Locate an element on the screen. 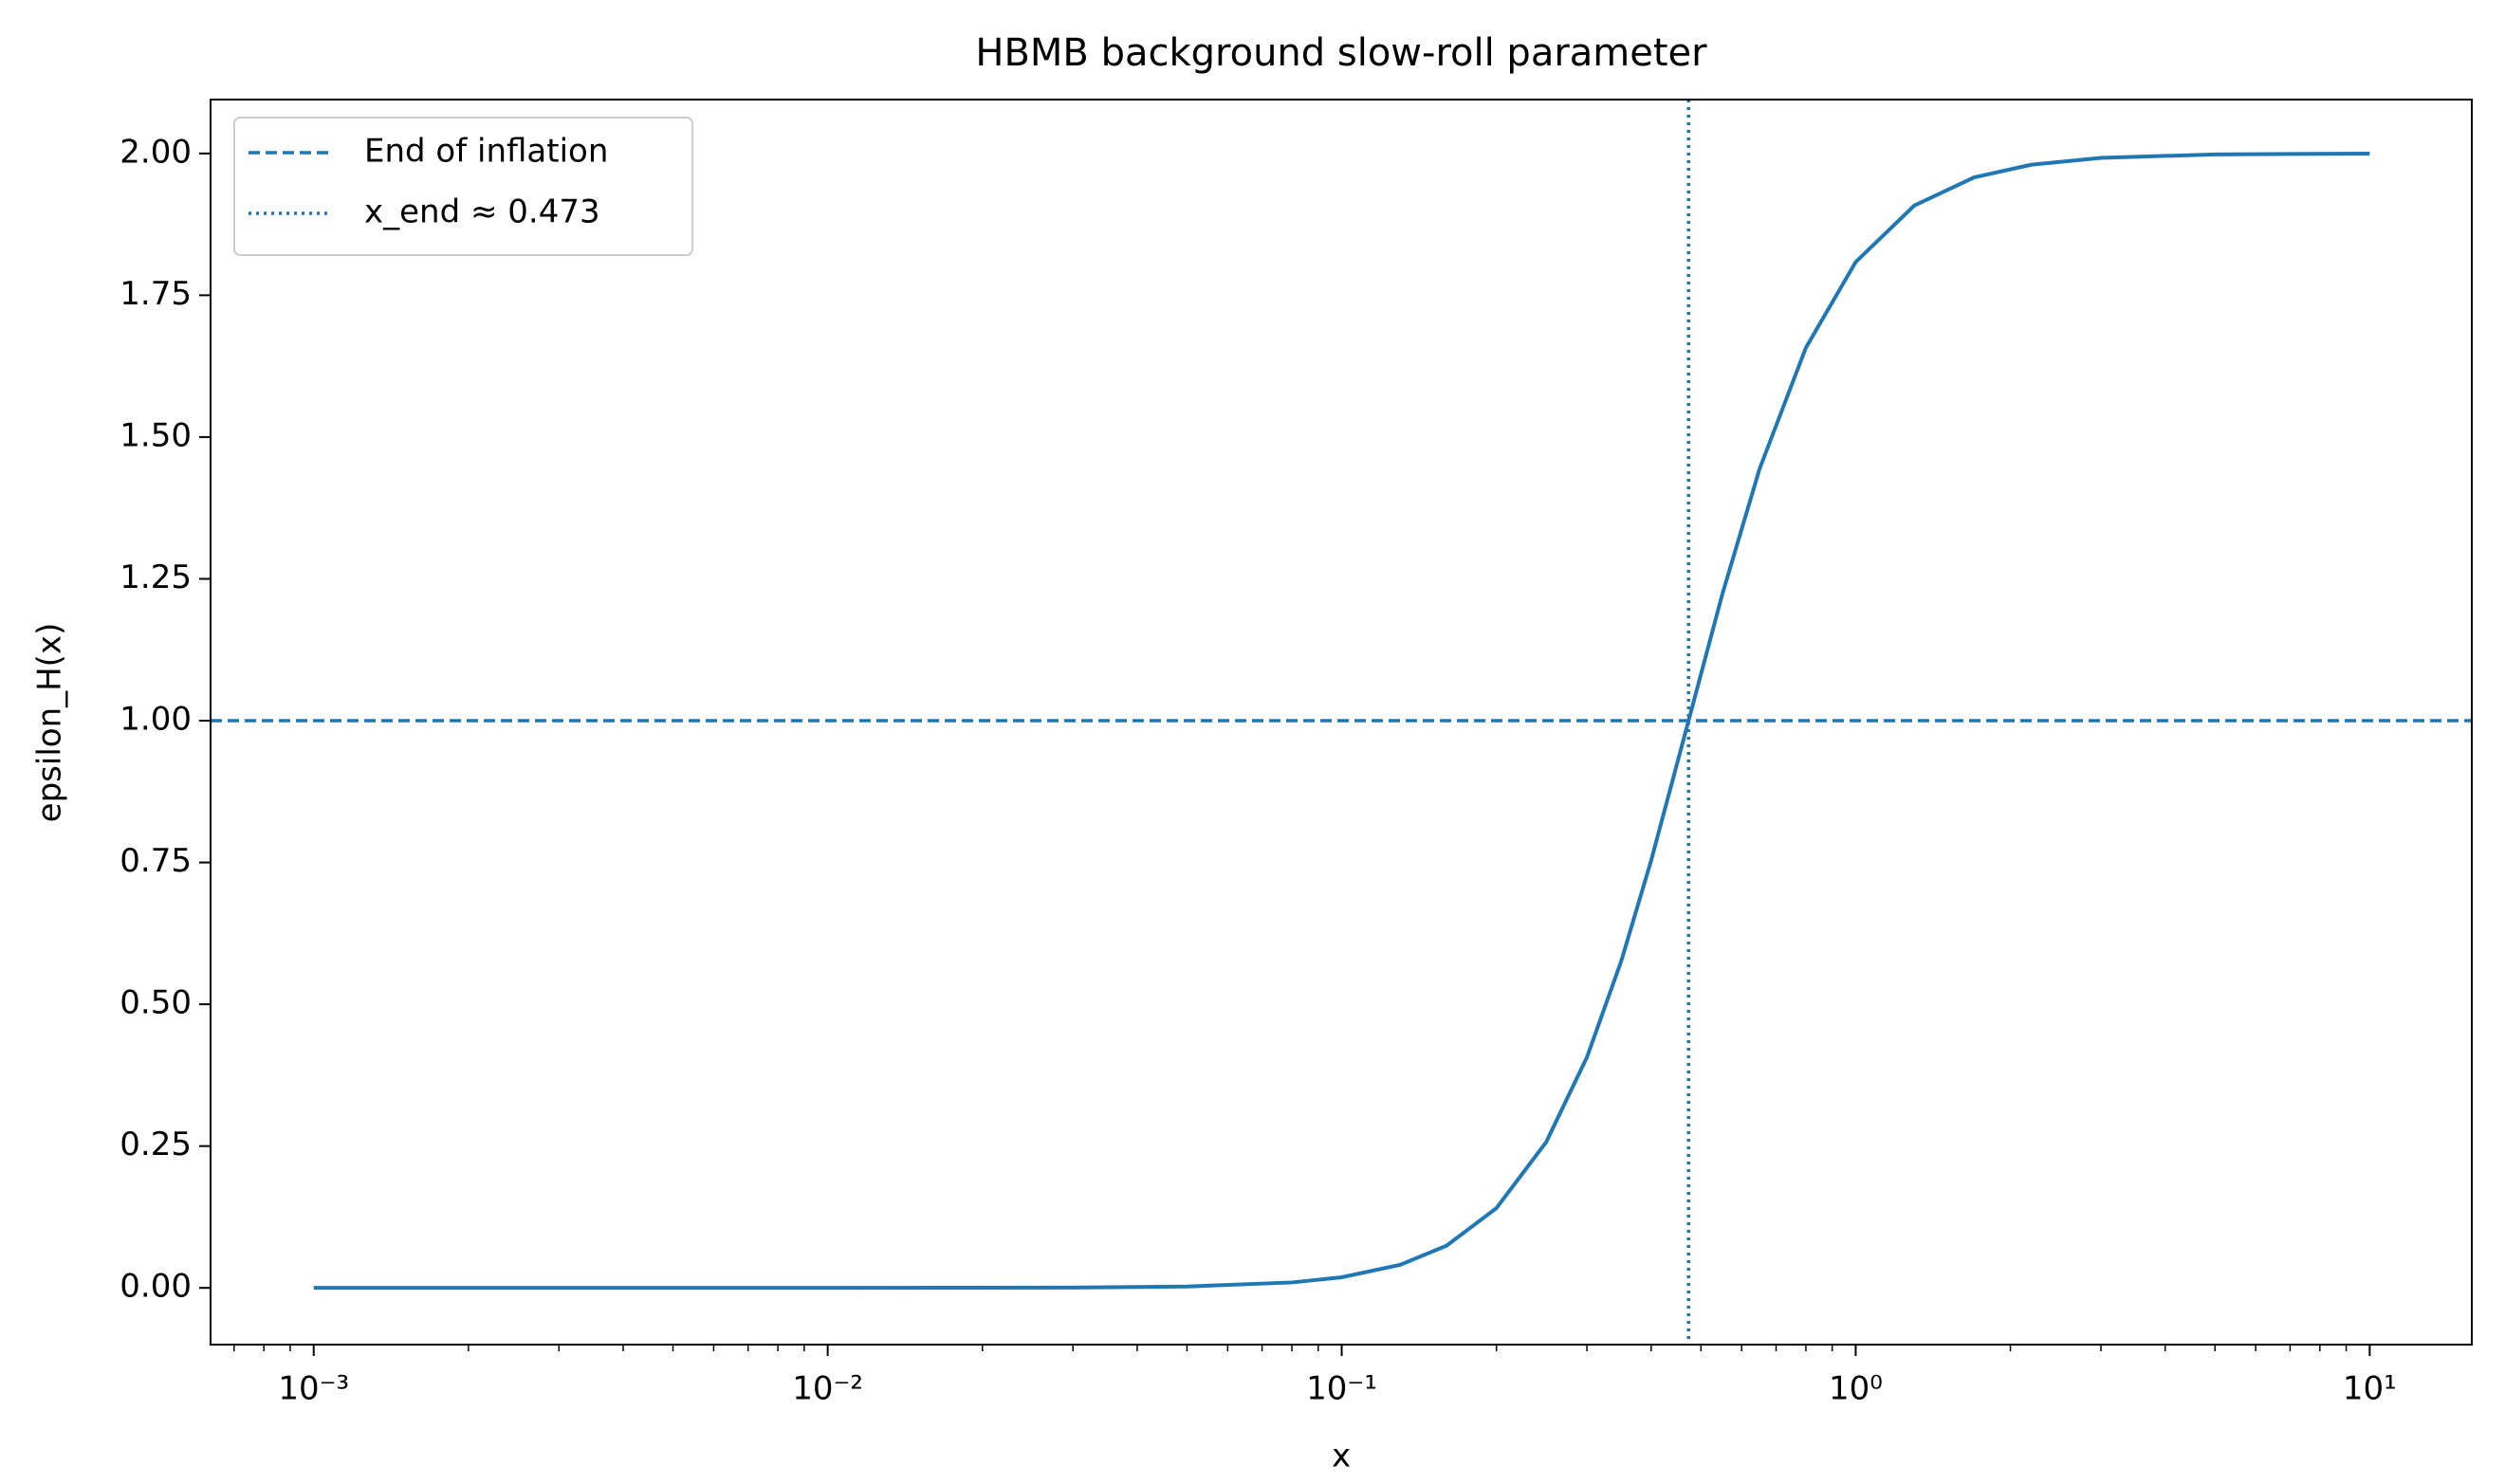 The width and height of the screenshot is (2505, 1484). x-tick-label: 10⁰ is located at coordinates (1856, 1389).